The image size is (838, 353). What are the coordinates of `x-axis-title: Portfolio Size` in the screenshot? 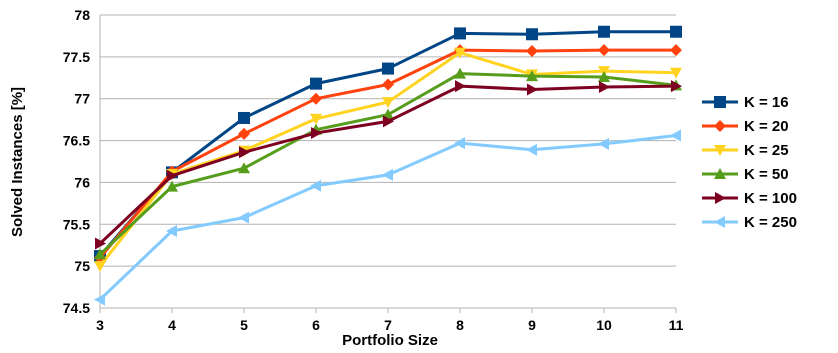 It's located at (390, 340).